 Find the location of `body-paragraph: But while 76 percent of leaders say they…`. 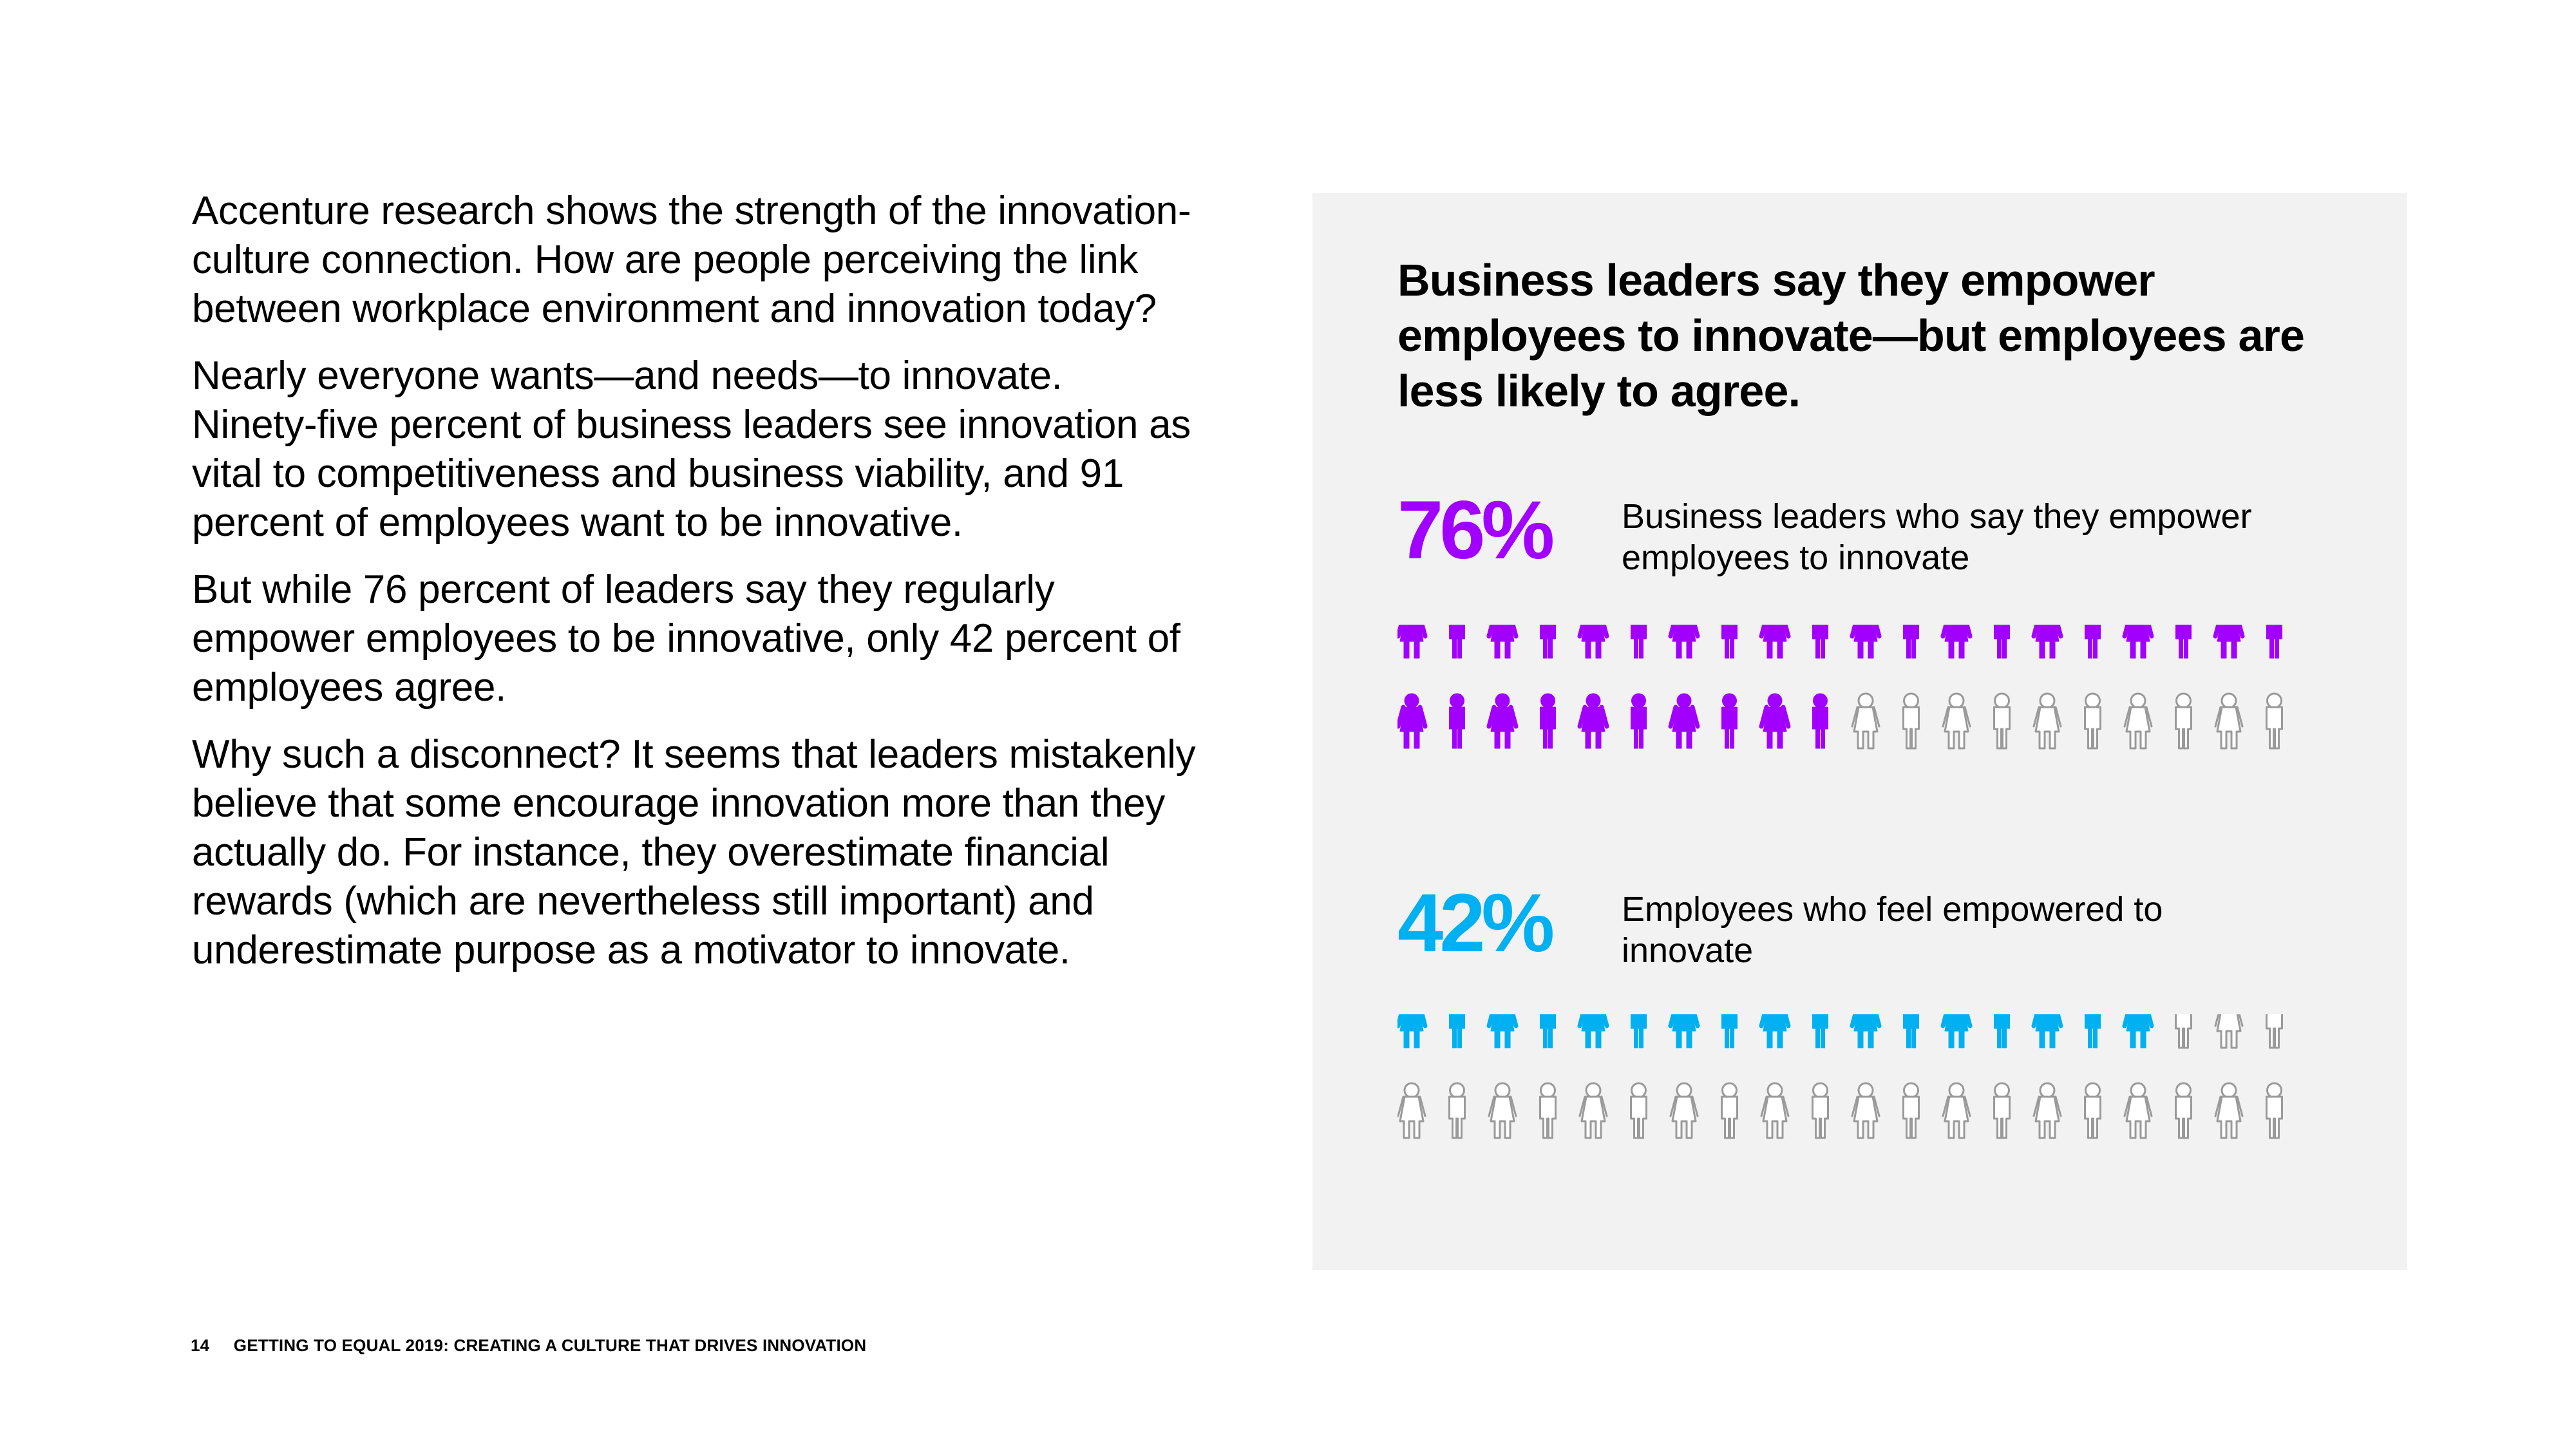

body-paragraph: But while 76 percent of leaders say they… is located at coordinates (686, 638).